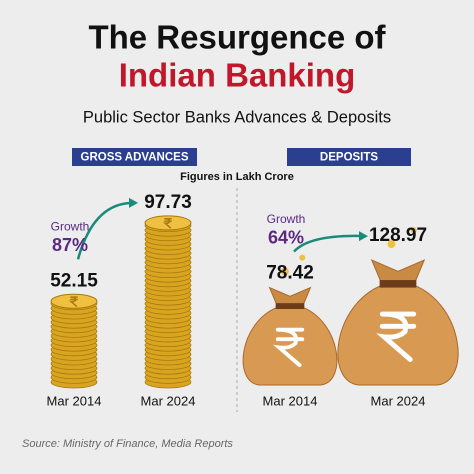 This screenshot has height=474, width=474. Describe the element at coordinates (398, 235) in the screenshot. I see `value-label: 128.97` at that location.